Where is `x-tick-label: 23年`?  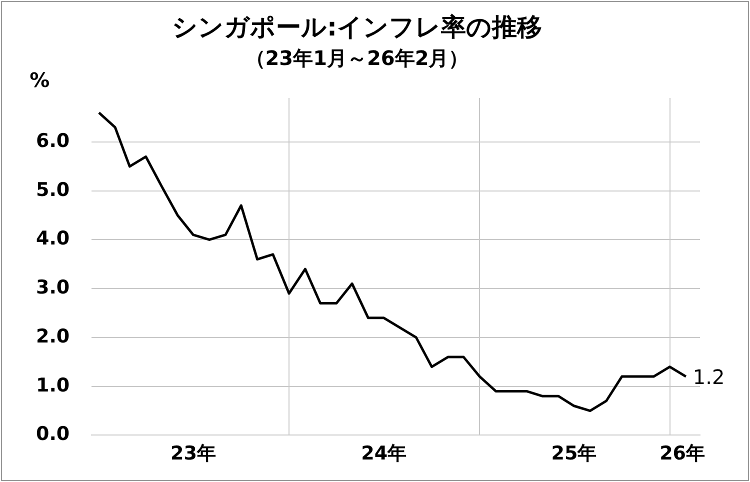
x-tick-label: 23年 is located at coordinates (193, 453).